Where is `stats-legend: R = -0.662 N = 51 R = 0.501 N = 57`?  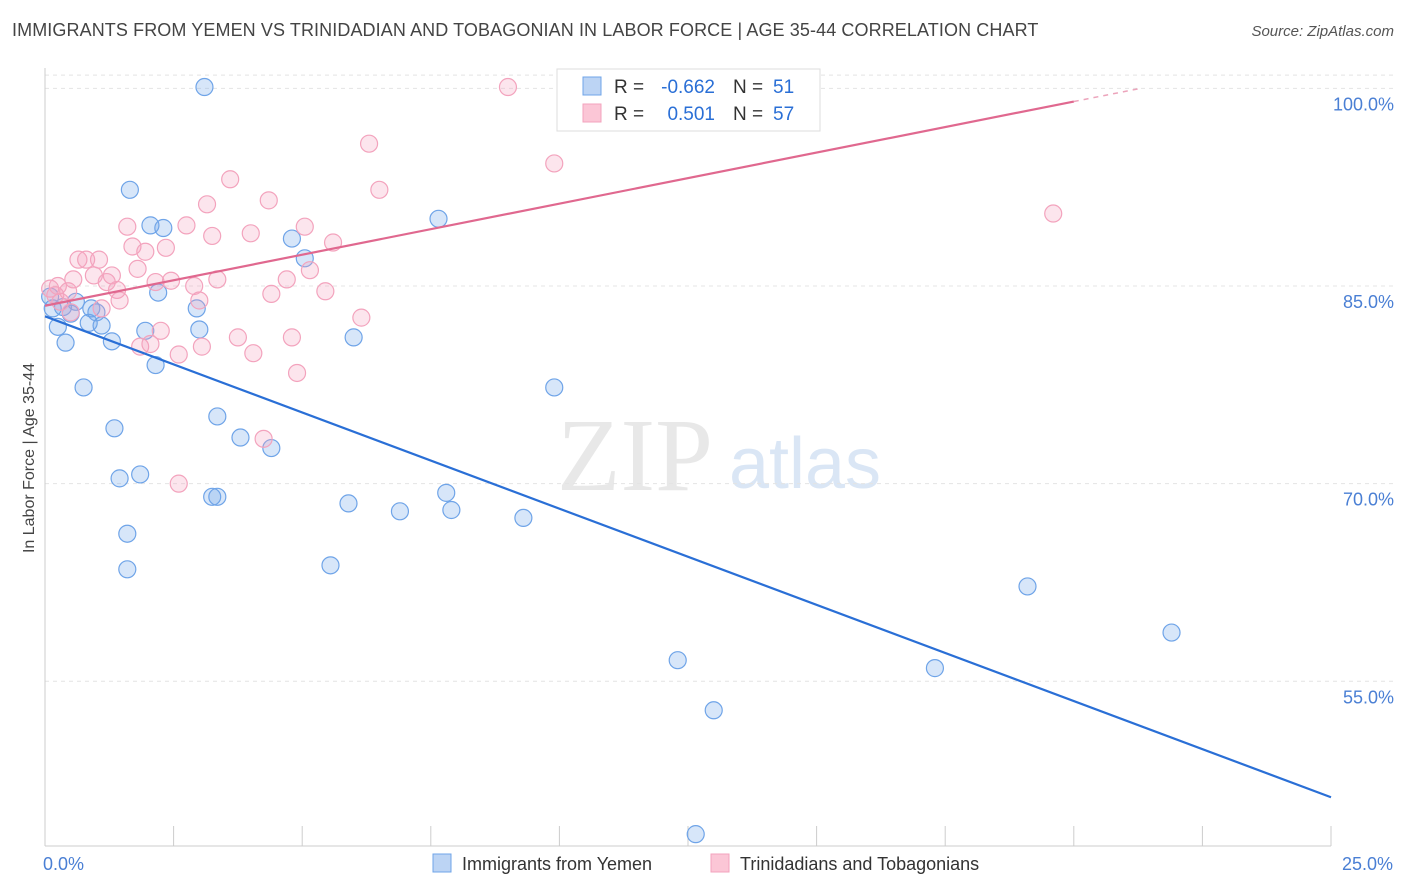 stats-legend: R = -0.662 N = 51 R = 0.501 N = 57 is located at coordinates (688, 100).